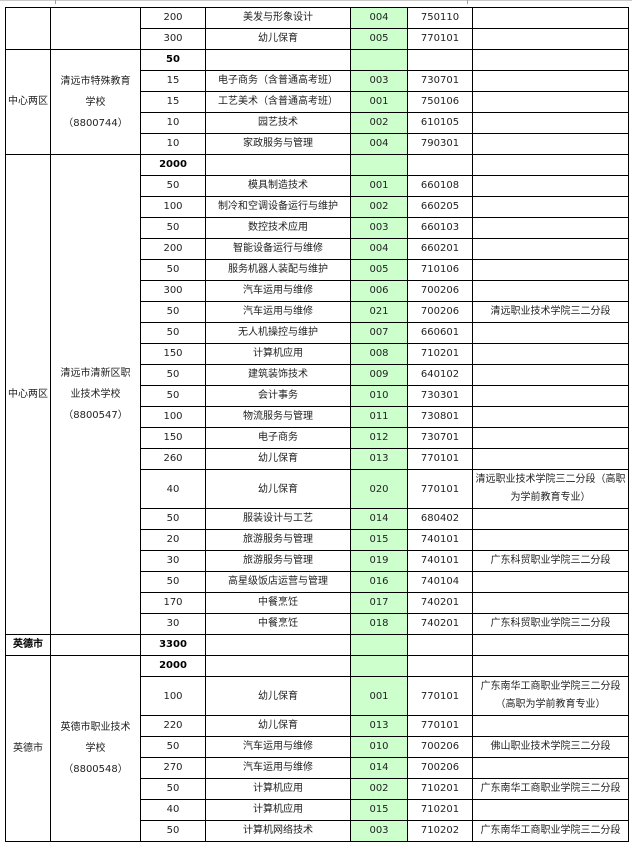 This screenshot has width=632, height=852. I want to click on table-row: 15 工艺美术（含普通高考班） 001 750106, so click(317, 102).